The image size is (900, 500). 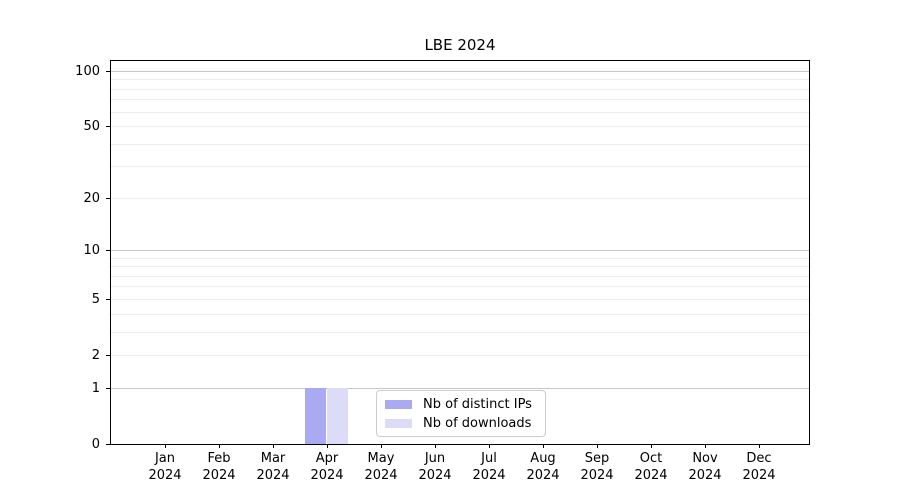 What do you see at coordinates (398, 423) in the screenshot?
I see `legend-swatch-downloads` at bounding box center [398, 423].